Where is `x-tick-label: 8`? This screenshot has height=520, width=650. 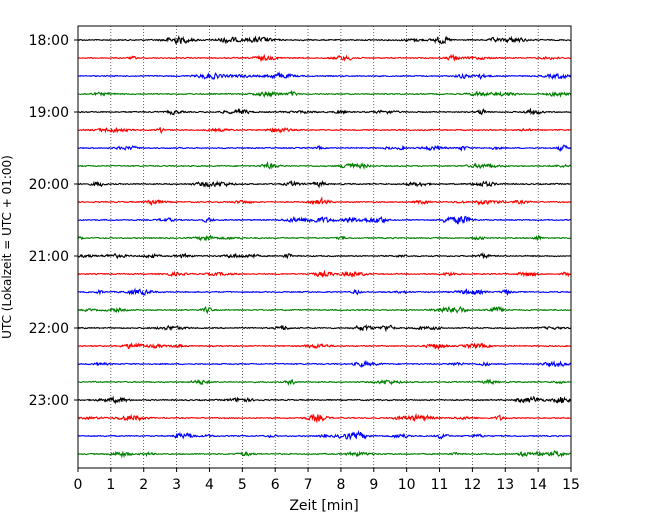 x-tick-label: 8 is located at coordinates (340, 485).